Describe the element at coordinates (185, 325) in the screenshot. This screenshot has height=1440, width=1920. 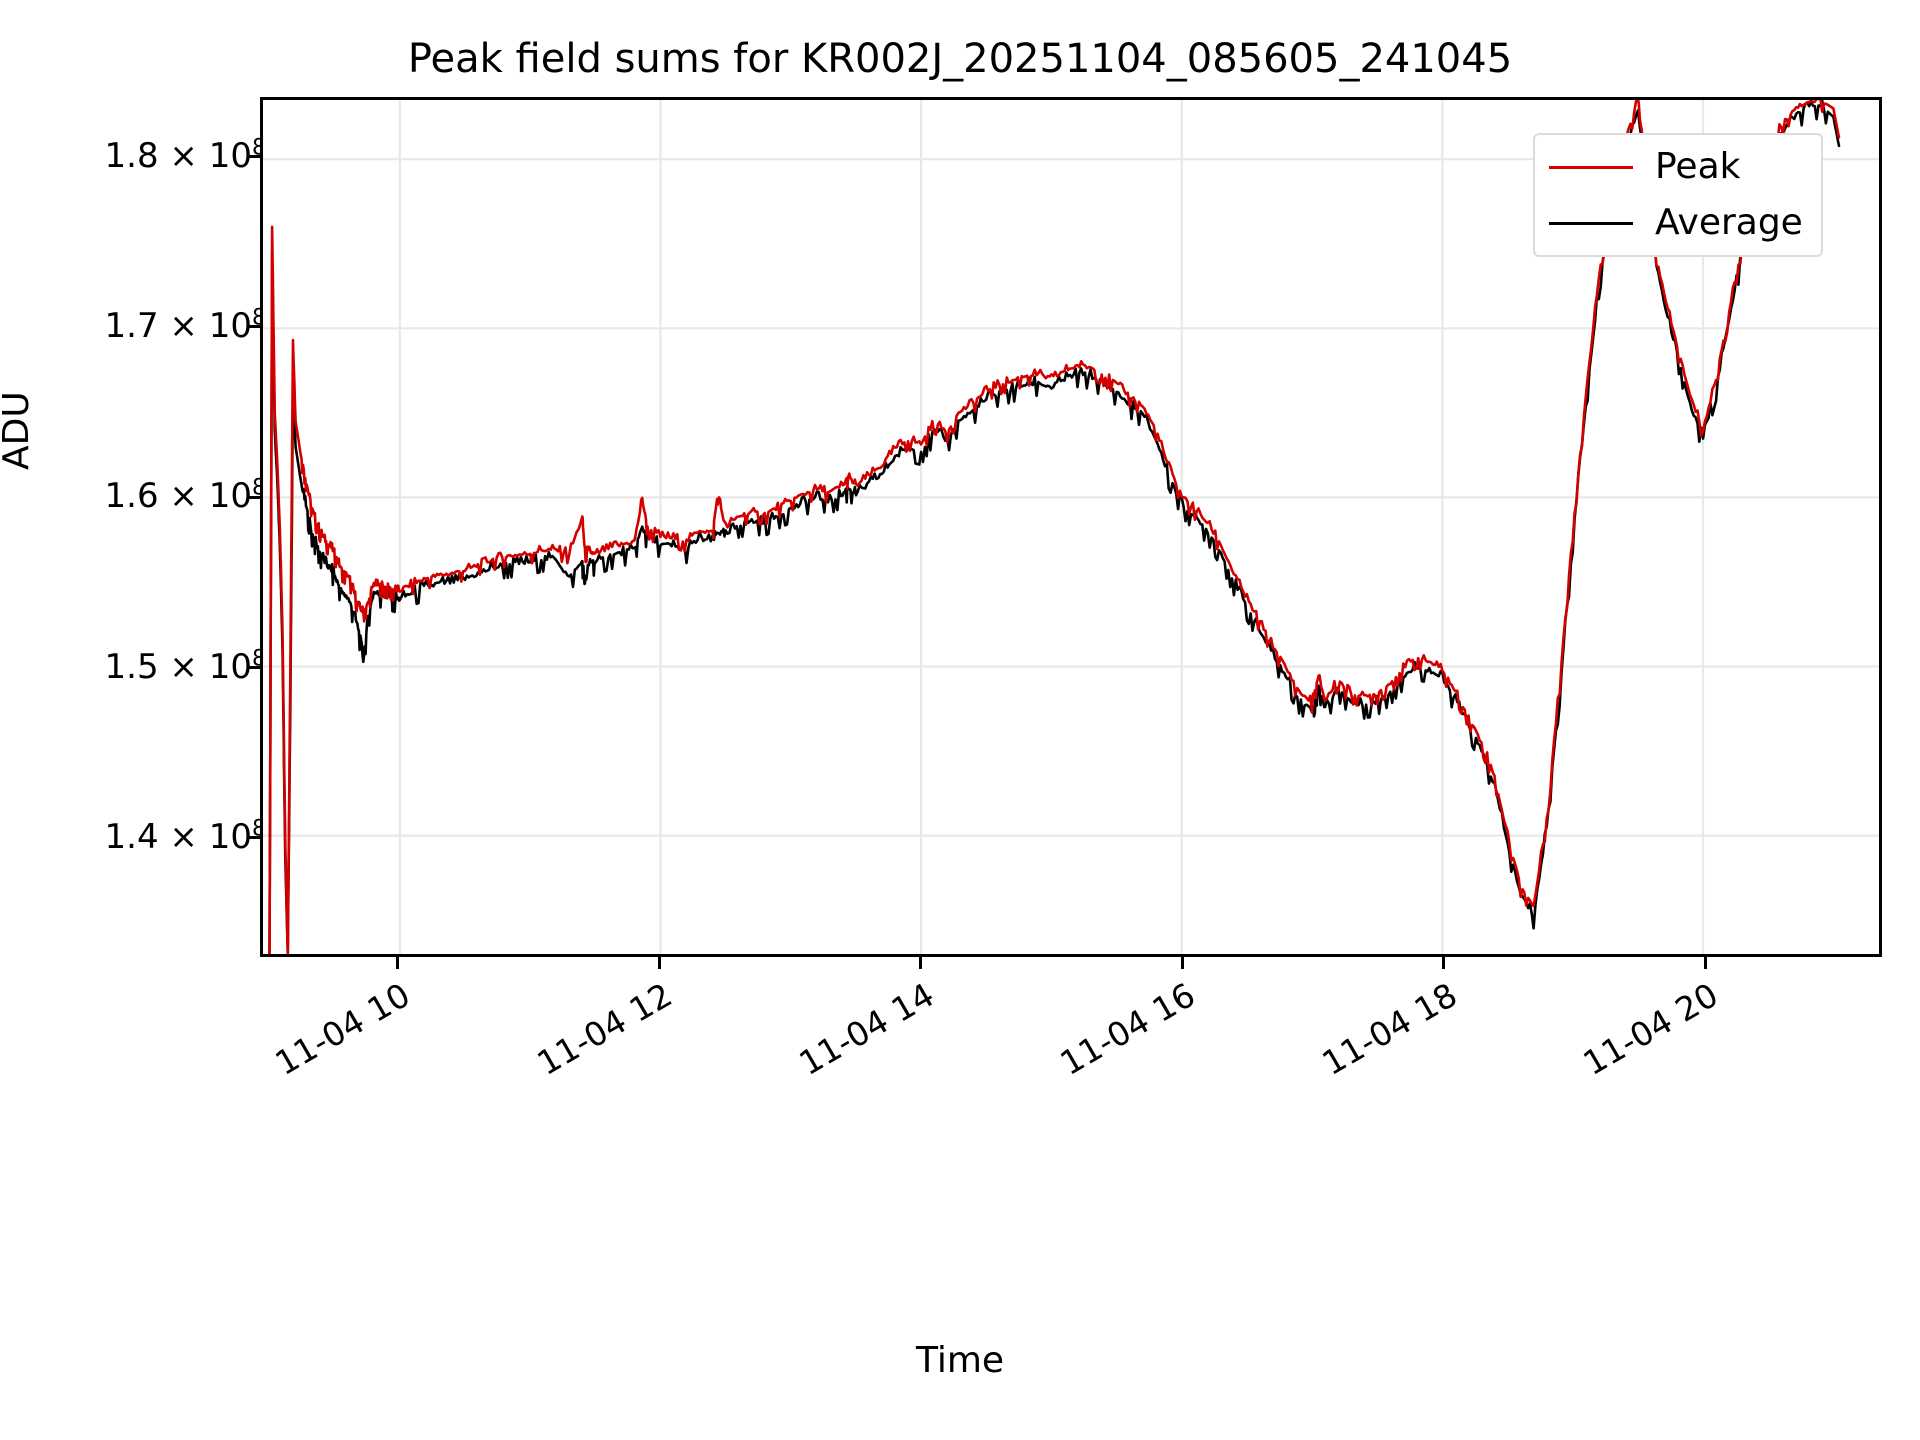
I see `y-tick-label: 1.7 × 108` at that location.